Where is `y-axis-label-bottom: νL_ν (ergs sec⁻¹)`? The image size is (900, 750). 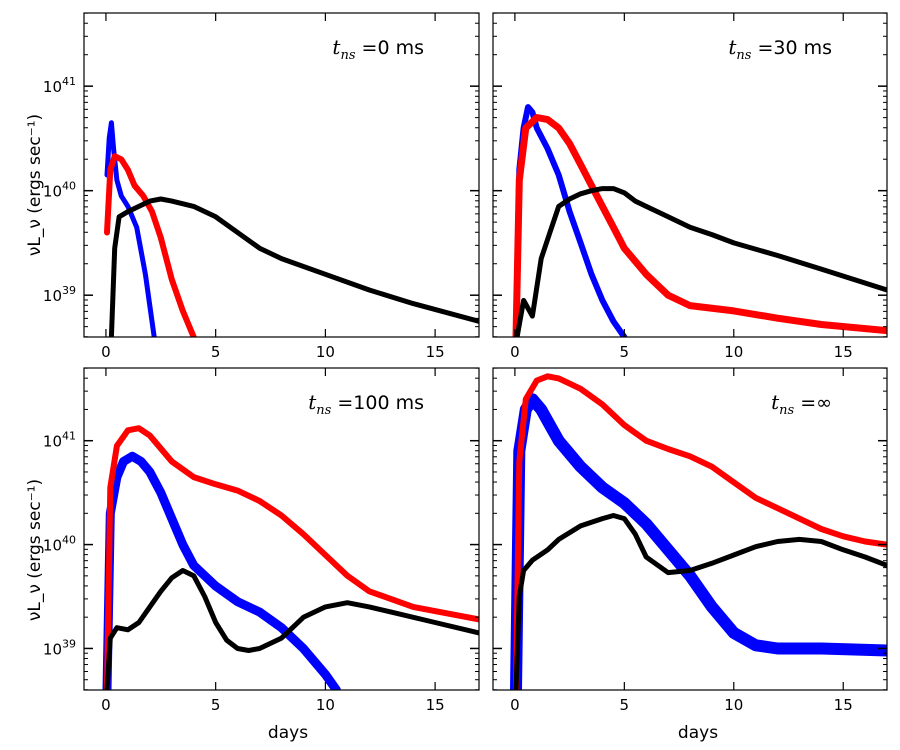 y-axis-label-bottom: νL_ν (ergs sec⁻¹) is located at coordinates (35, 550).